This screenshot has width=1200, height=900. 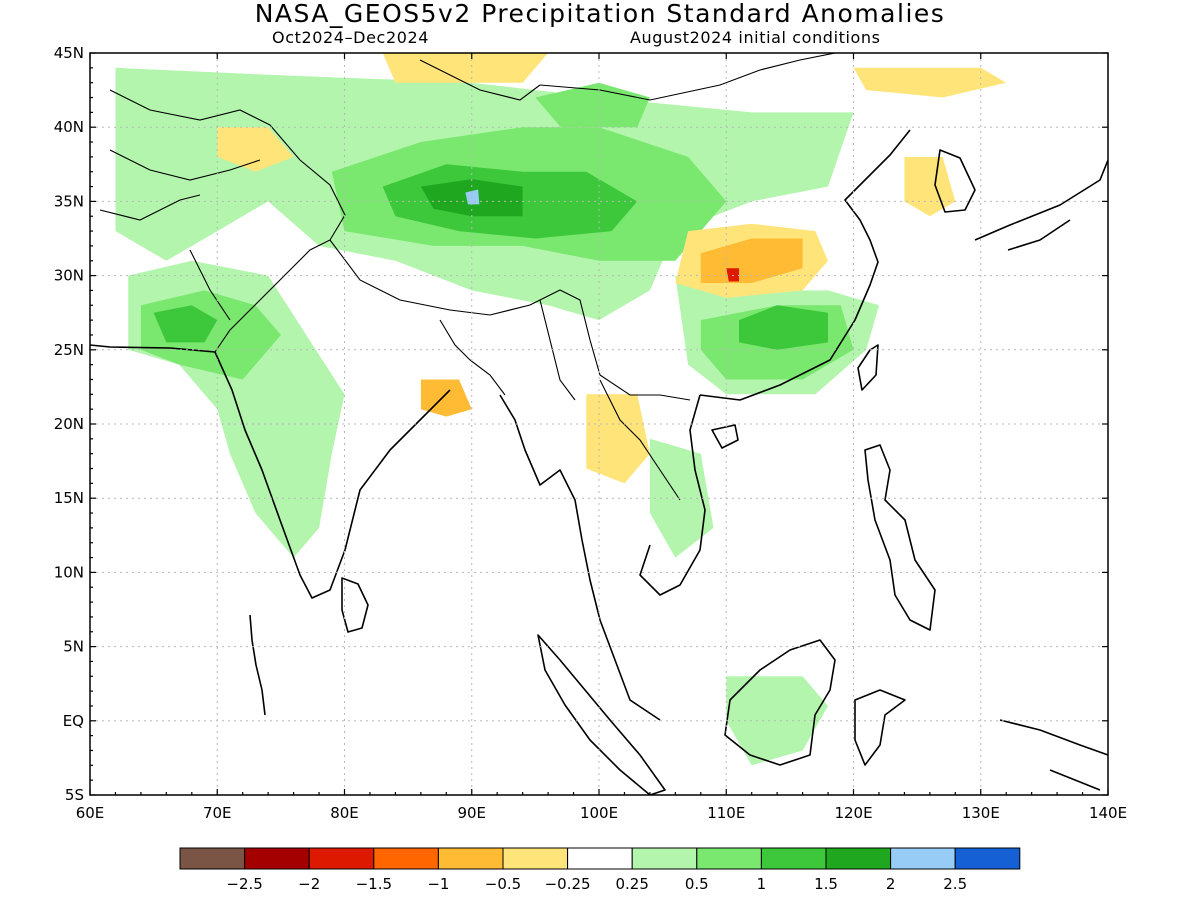 I want to click on lat-label: 20N, so click(x=69, y=424).